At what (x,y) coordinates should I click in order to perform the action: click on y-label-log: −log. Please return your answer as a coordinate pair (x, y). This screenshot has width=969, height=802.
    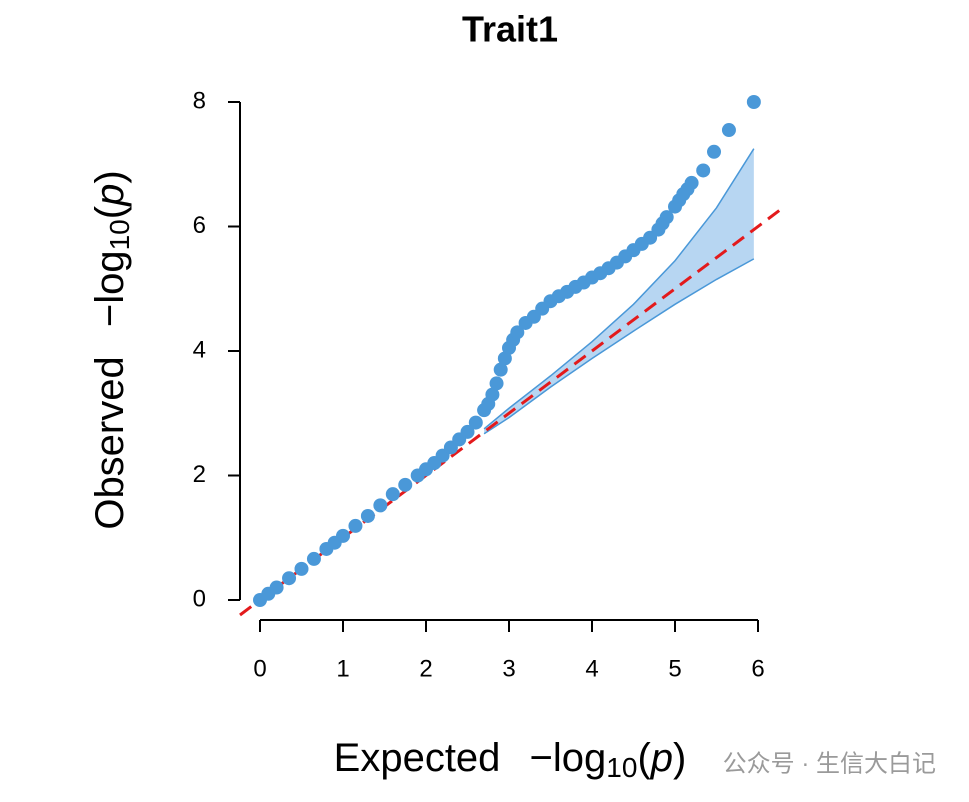
    Looking at the image, I should click on (110, 288).